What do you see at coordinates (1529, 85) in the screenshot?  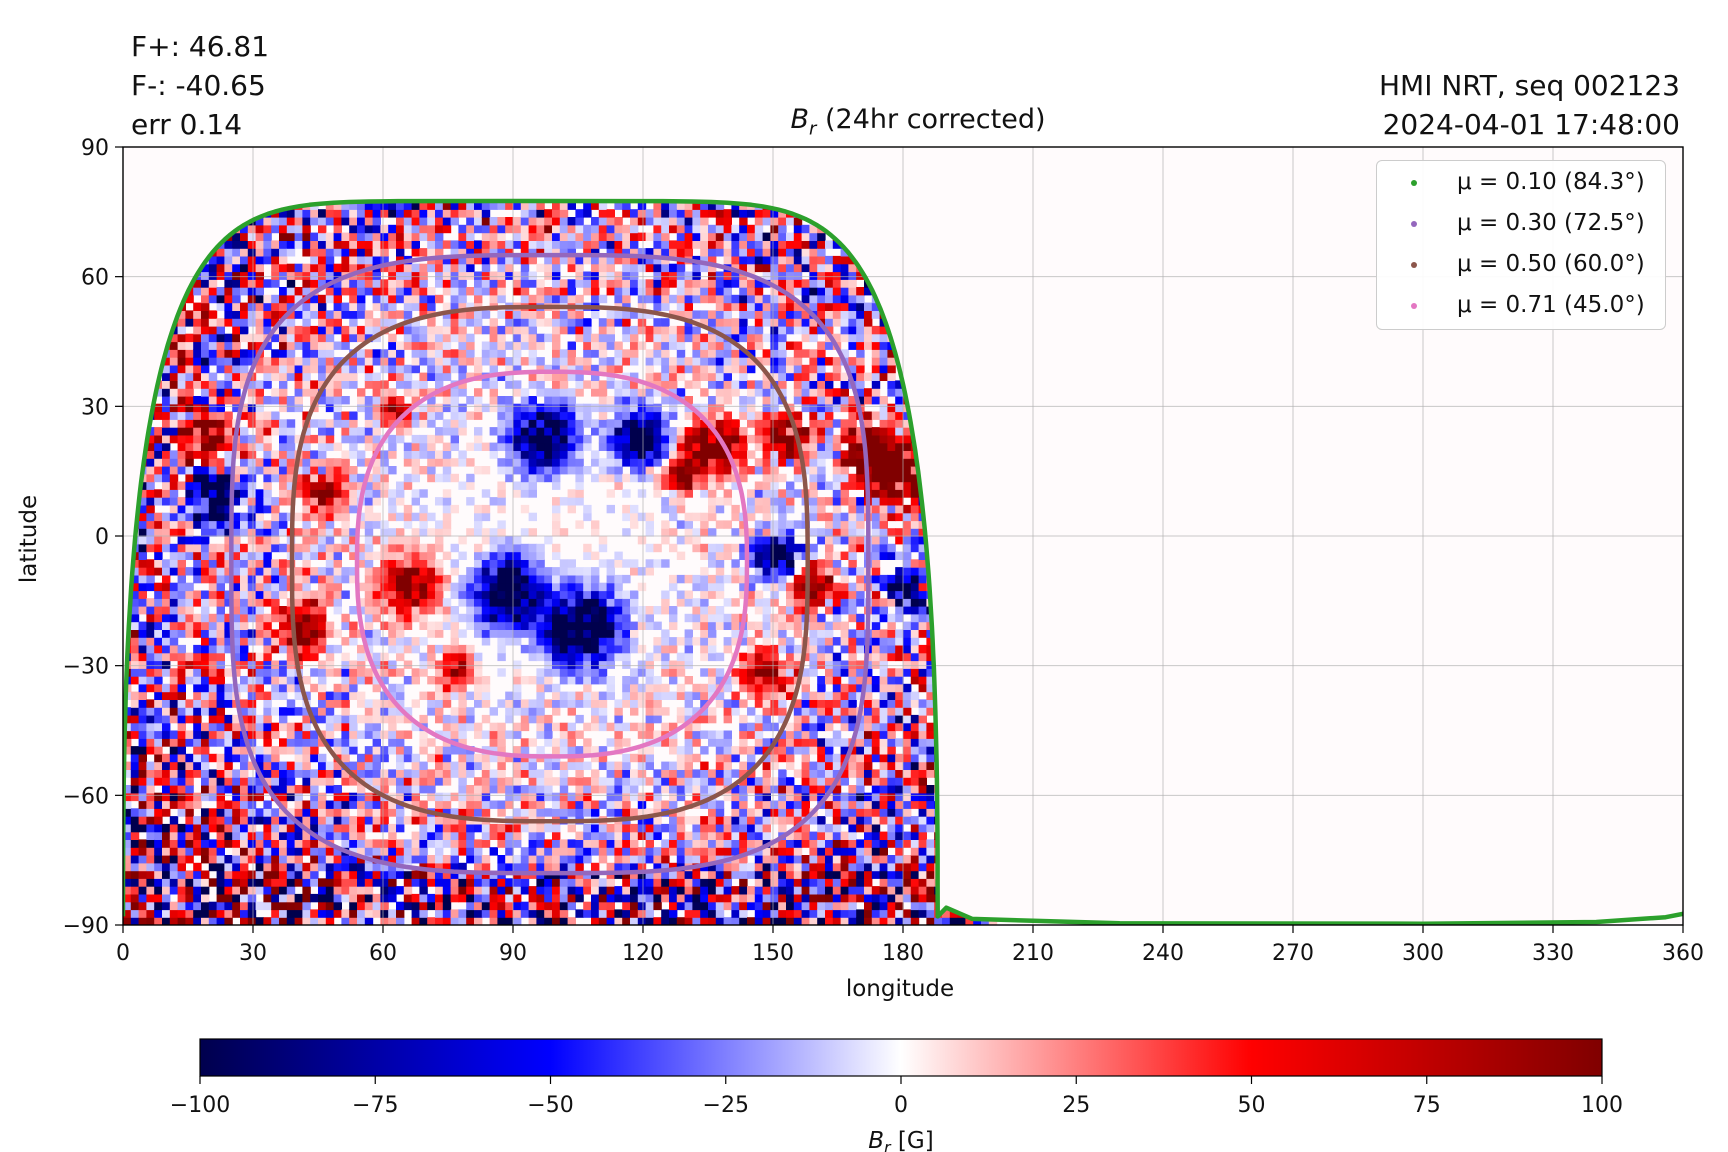 I see `data-source: HMI NRT, seq 002123` at bounding box center [1529, 85].